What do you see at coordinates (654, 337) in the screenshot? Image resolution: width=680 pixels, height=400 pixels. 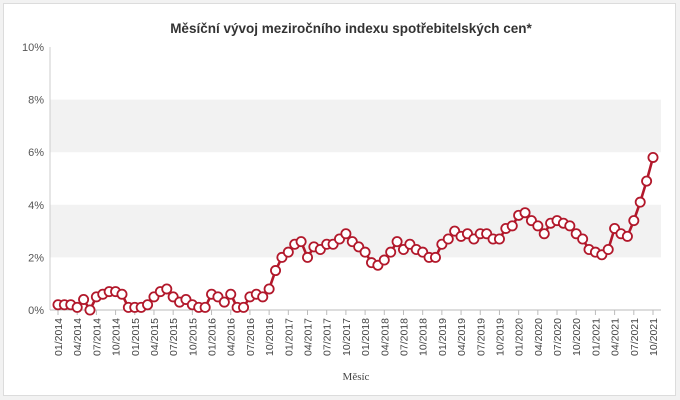 I see `x-tick-label: 10/2021` at bounding box center [654, 337].